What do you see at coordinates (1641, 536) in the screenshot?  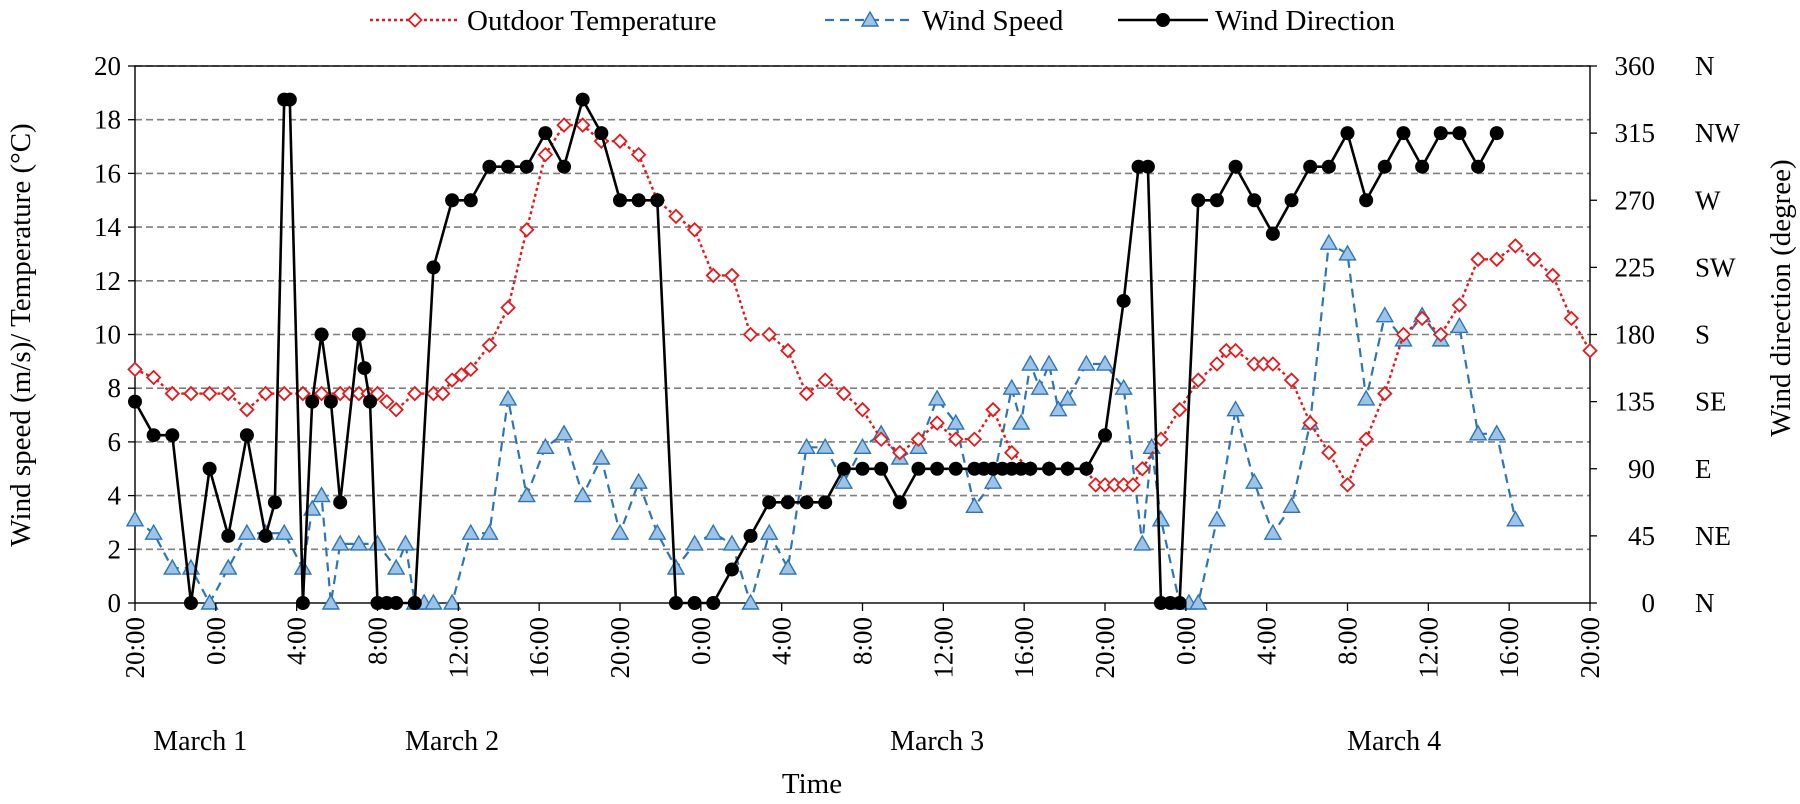 I see `y-right-tick-label: 45` at bounding box center [1641, 536].